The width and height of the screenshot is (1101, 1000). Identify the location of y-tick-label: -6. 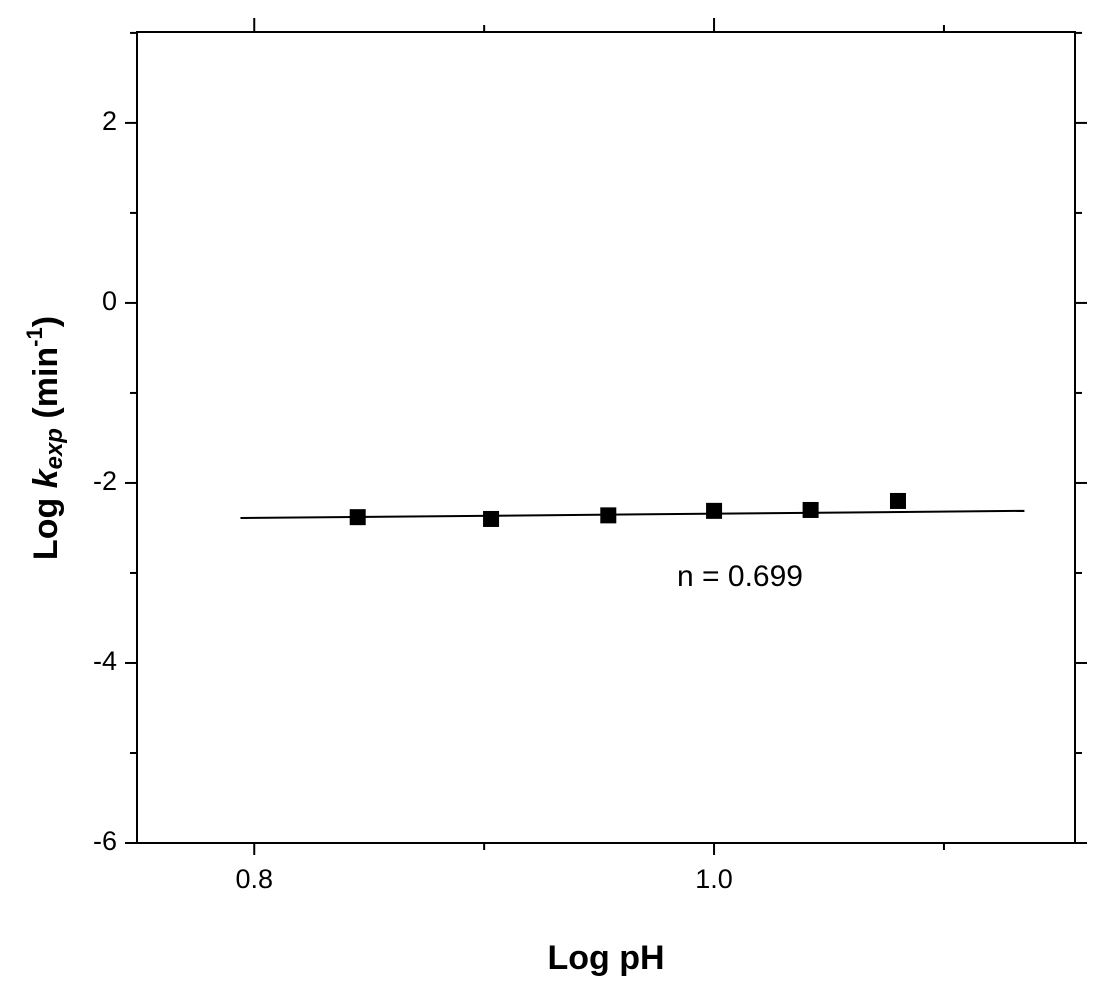
(105, 841).